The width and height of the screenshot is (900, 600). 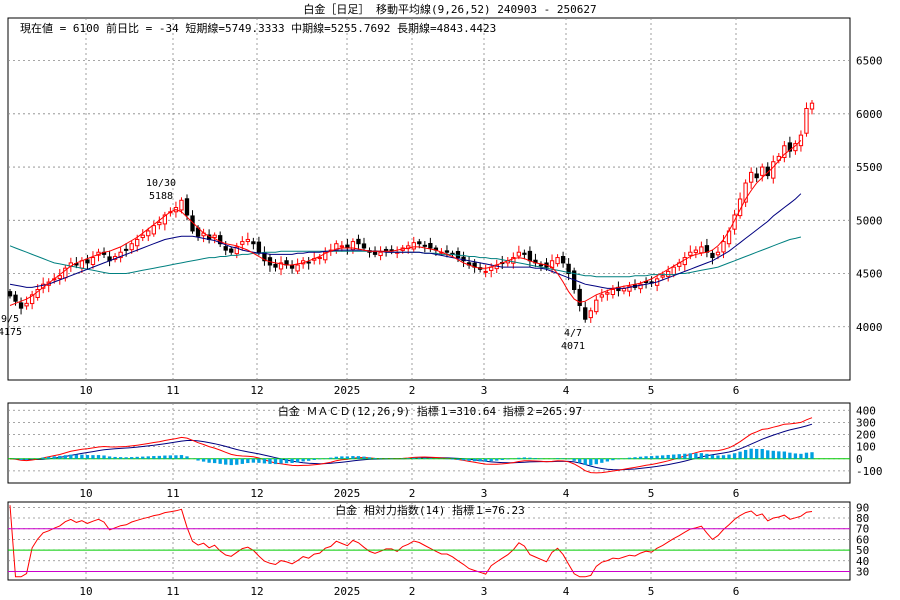 What do you see at coordinates (11, 332) in the screenshot?
I see `annotation-value: 4175` at bounding box center [11, 332].